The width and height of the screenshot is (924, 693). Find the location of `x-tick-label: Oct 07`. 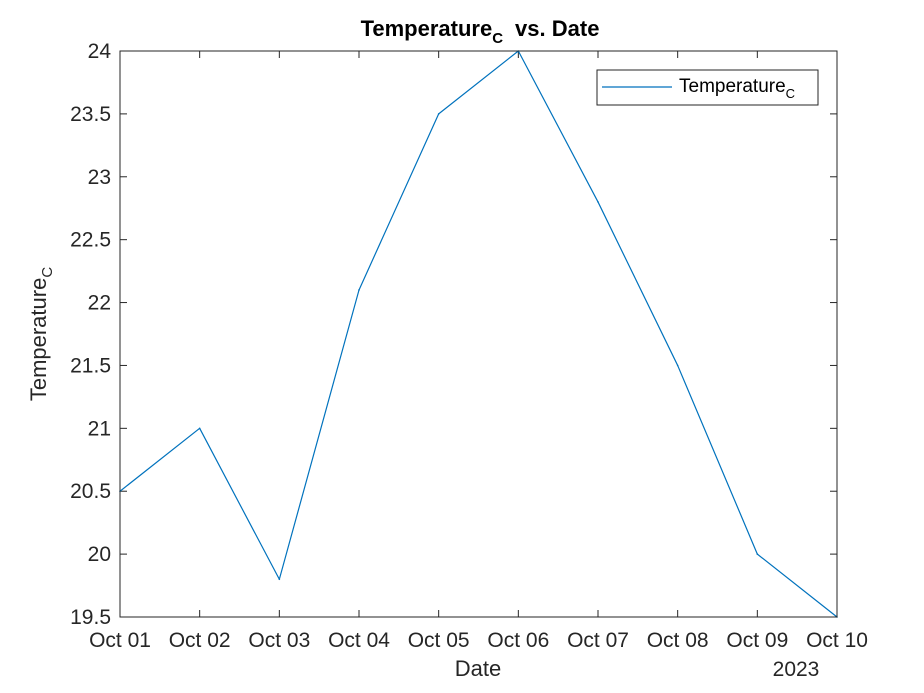

x-tick-label: Oct 07 is located at coordinates (598, 640).